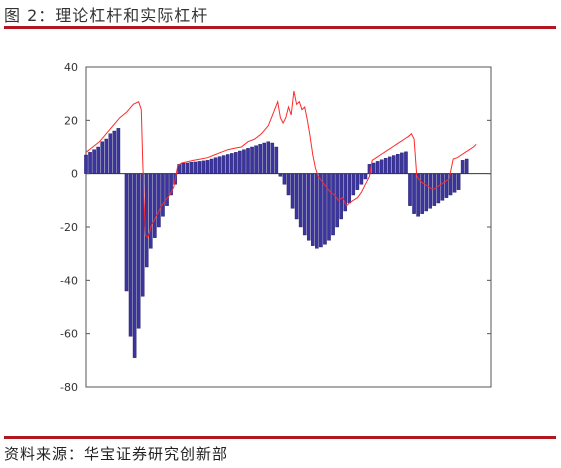 Image resolution: width=561 pixels, height=468 pixels. What do you see at coordinates (106, 15) in the screenshot?
I see `figure-title: 图 2：理论杠杆和实际杠杆` at bounding box center [106, 15].